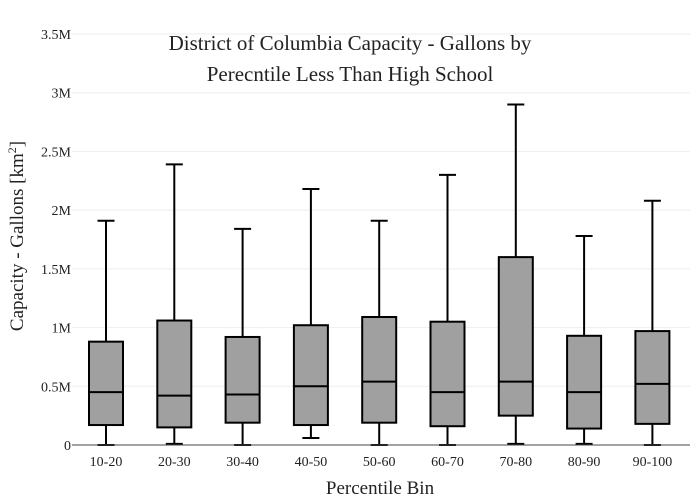 The height and width of the screenshot is (500, 700). What do you see at coordinates (242, 462) in the screenshot?
I see `x-tick-label: 30-40` at bounding box center [242, 462].